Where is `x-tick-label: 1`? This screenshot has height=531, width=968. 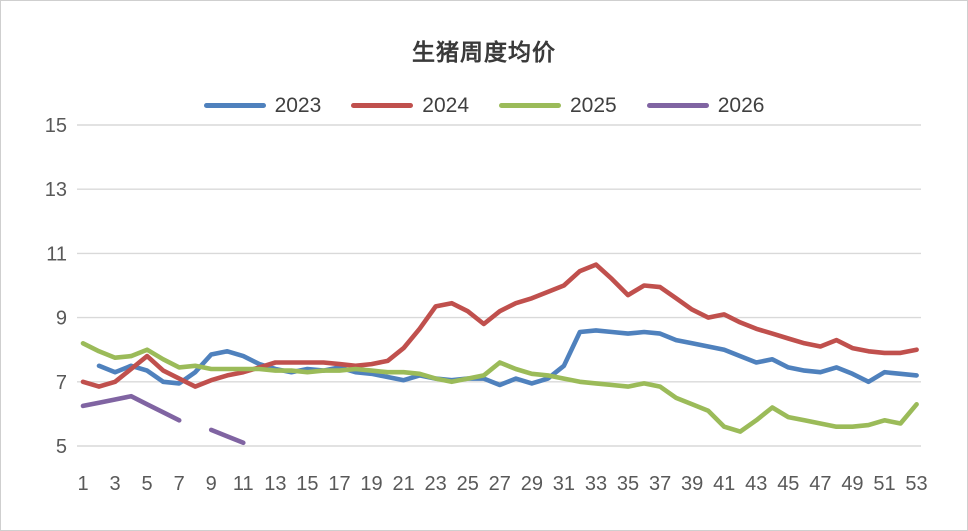
x-tick-label: 1 is located at coordinates (82, 484).